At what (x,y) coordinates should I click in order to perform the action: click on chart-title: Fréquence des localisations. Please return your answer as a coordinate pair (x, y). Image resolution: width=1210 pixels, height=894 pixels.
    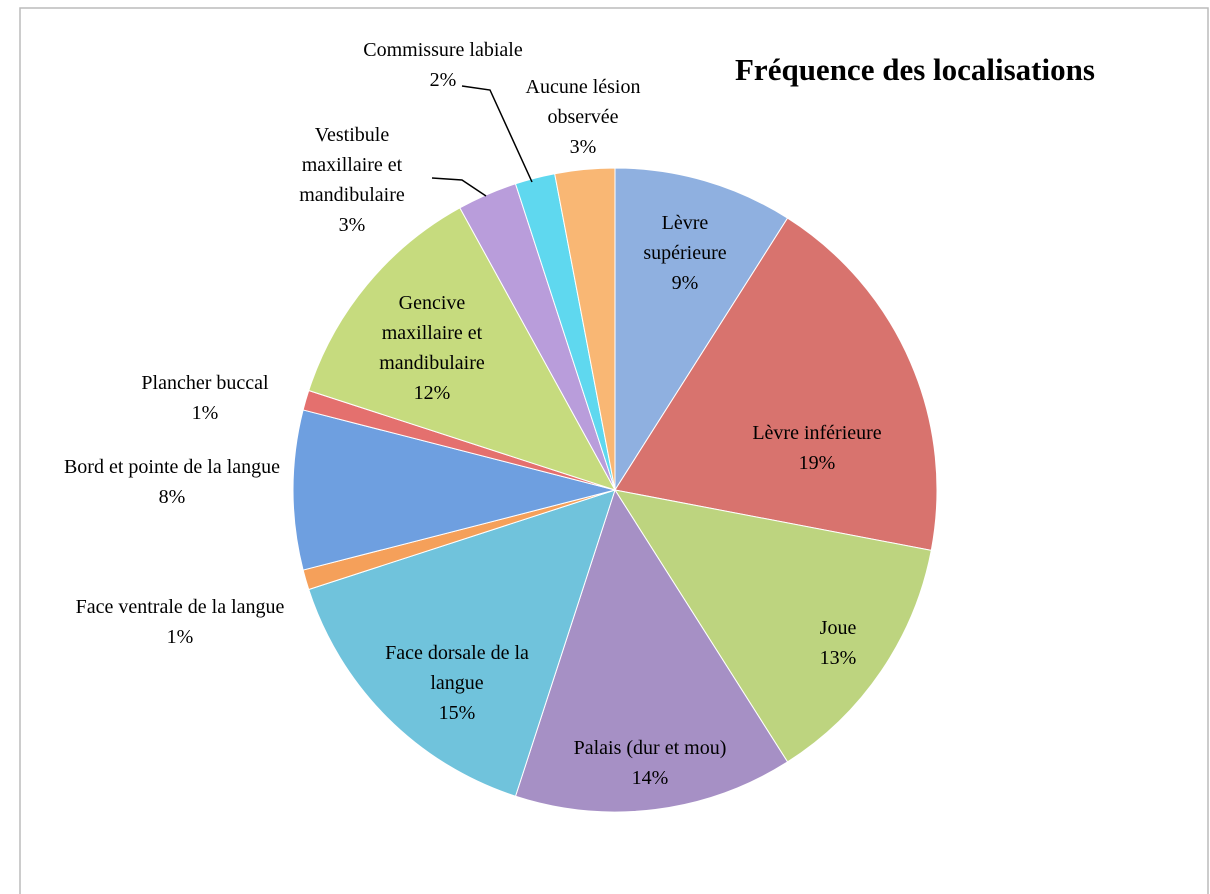
    Looking at the image, I should click on (915, 69).